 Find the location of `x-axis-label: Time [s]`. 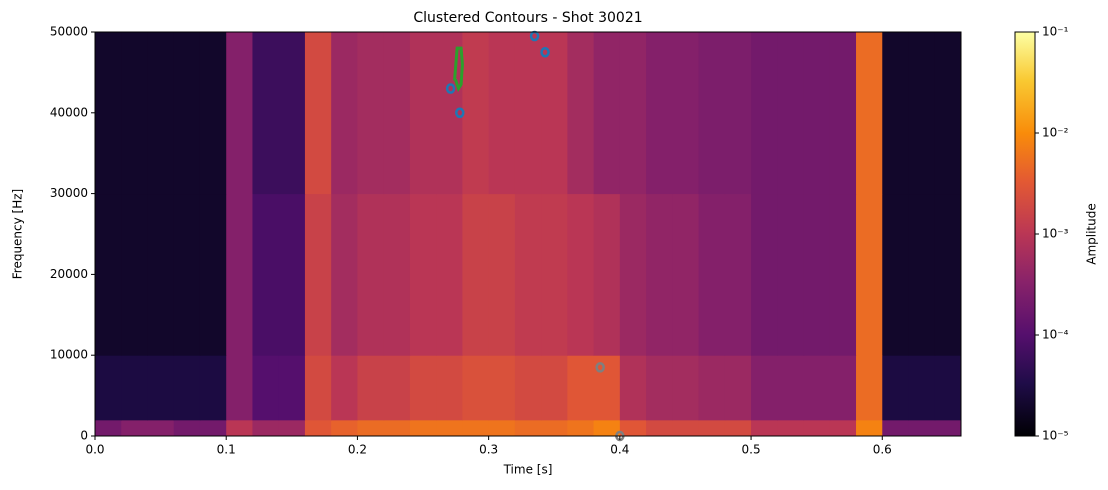

x-axis-label: Time [s] is located at coordinates (528, 470).